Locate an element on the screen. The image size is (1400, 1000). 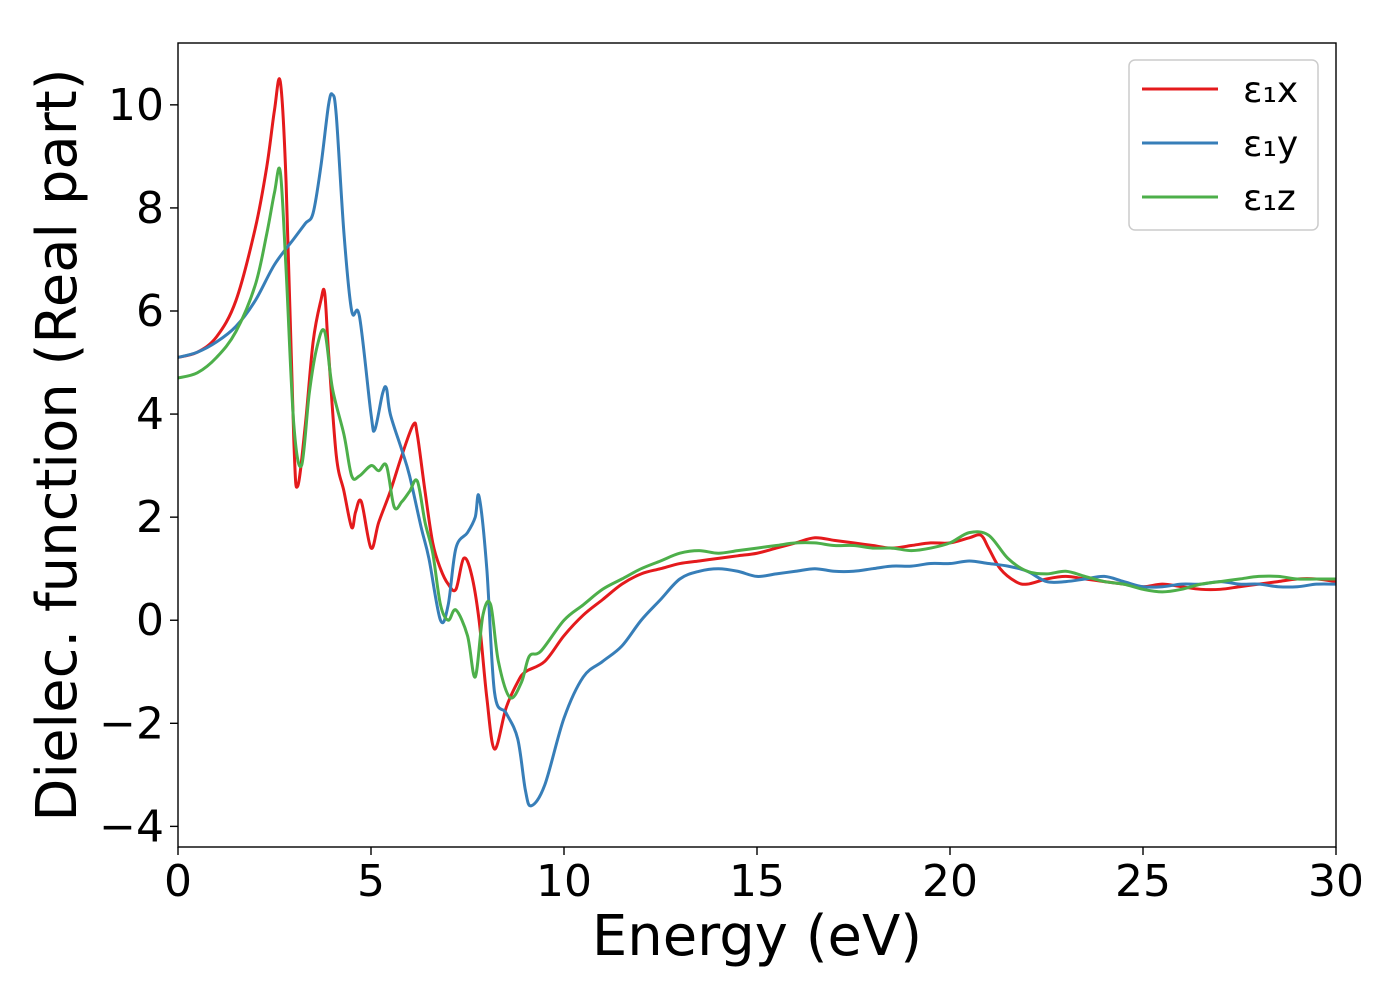
y-axis-ticks: −4 −2 0 2 4 6 8 10 is located at coordinates (138, 466).